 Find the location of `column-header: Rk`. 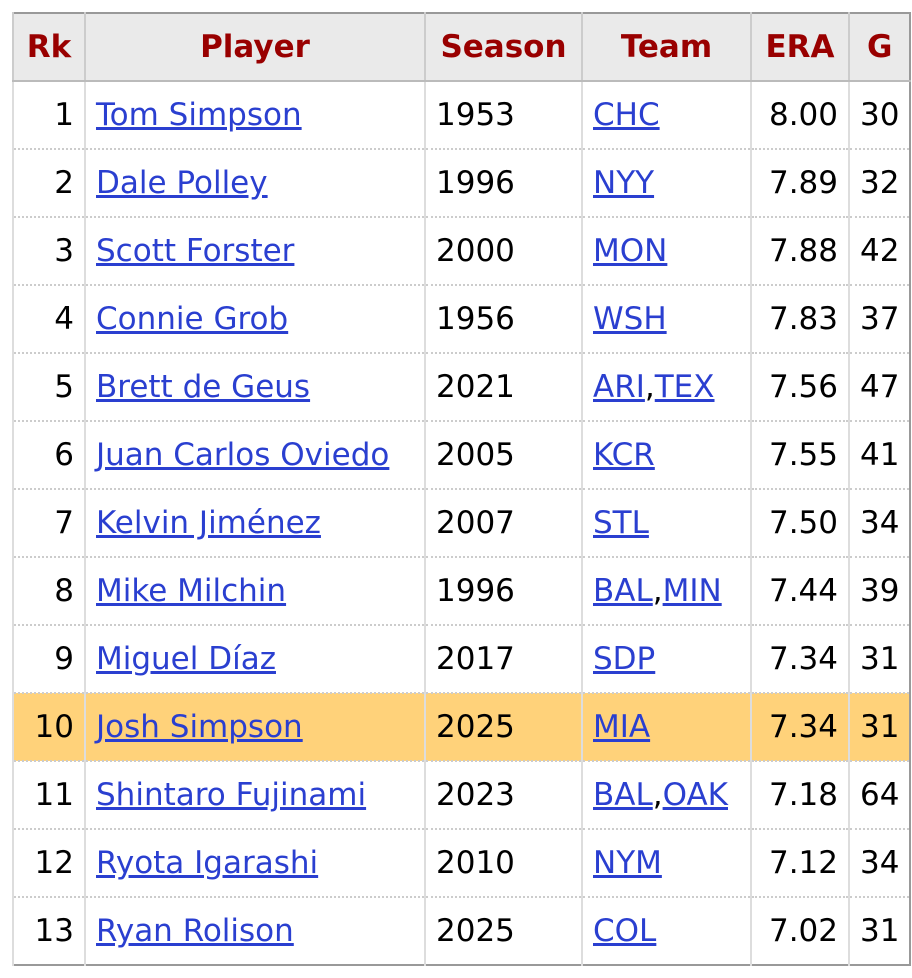

column-header: Rk is located at coordinates (48, 47).